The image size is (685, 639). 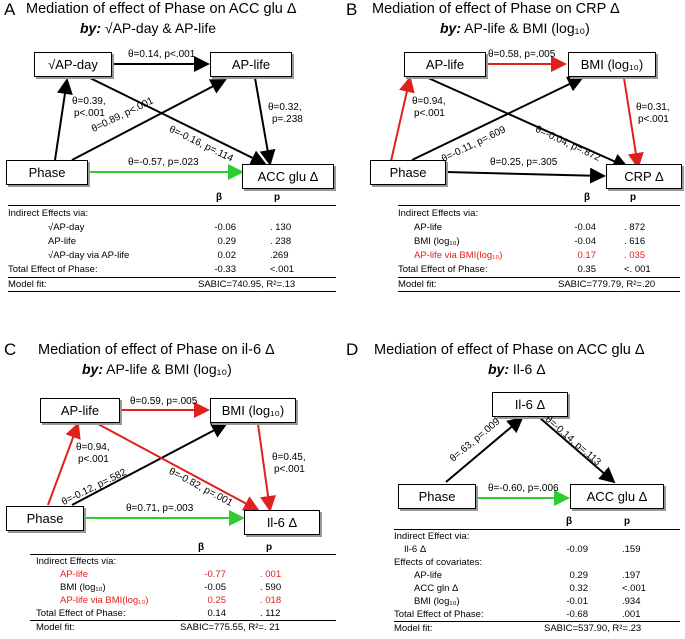 I want to click on edge-label-m1-m2: θ=0.14, p<.001, so click(x=162, y=54).